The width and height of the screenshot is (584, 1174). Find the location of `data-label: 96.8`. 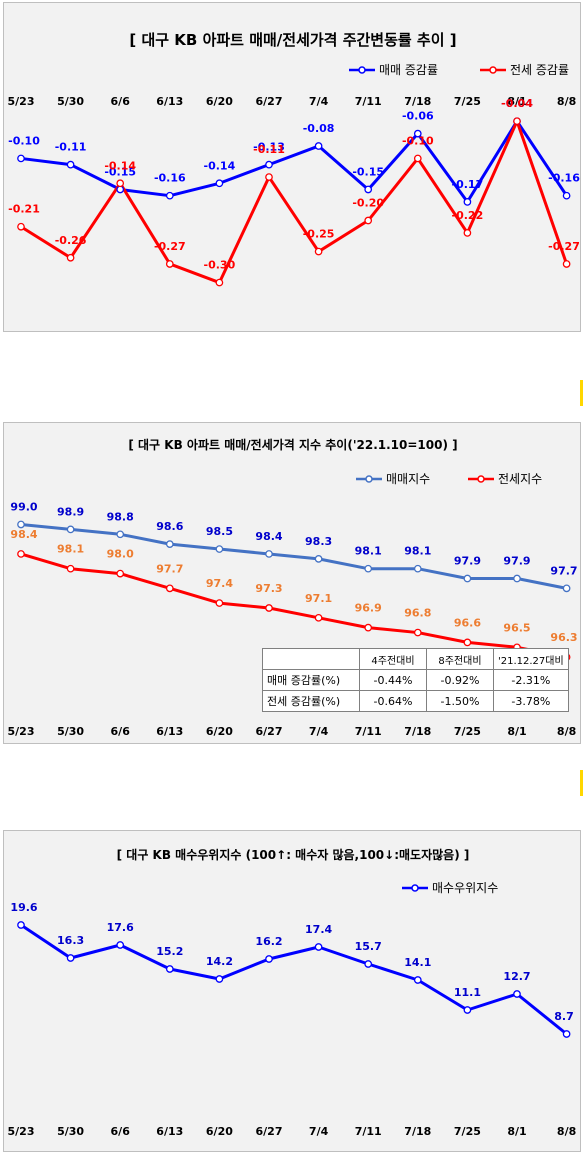

data-label: 96.8 is located at coordinates (417, 613).